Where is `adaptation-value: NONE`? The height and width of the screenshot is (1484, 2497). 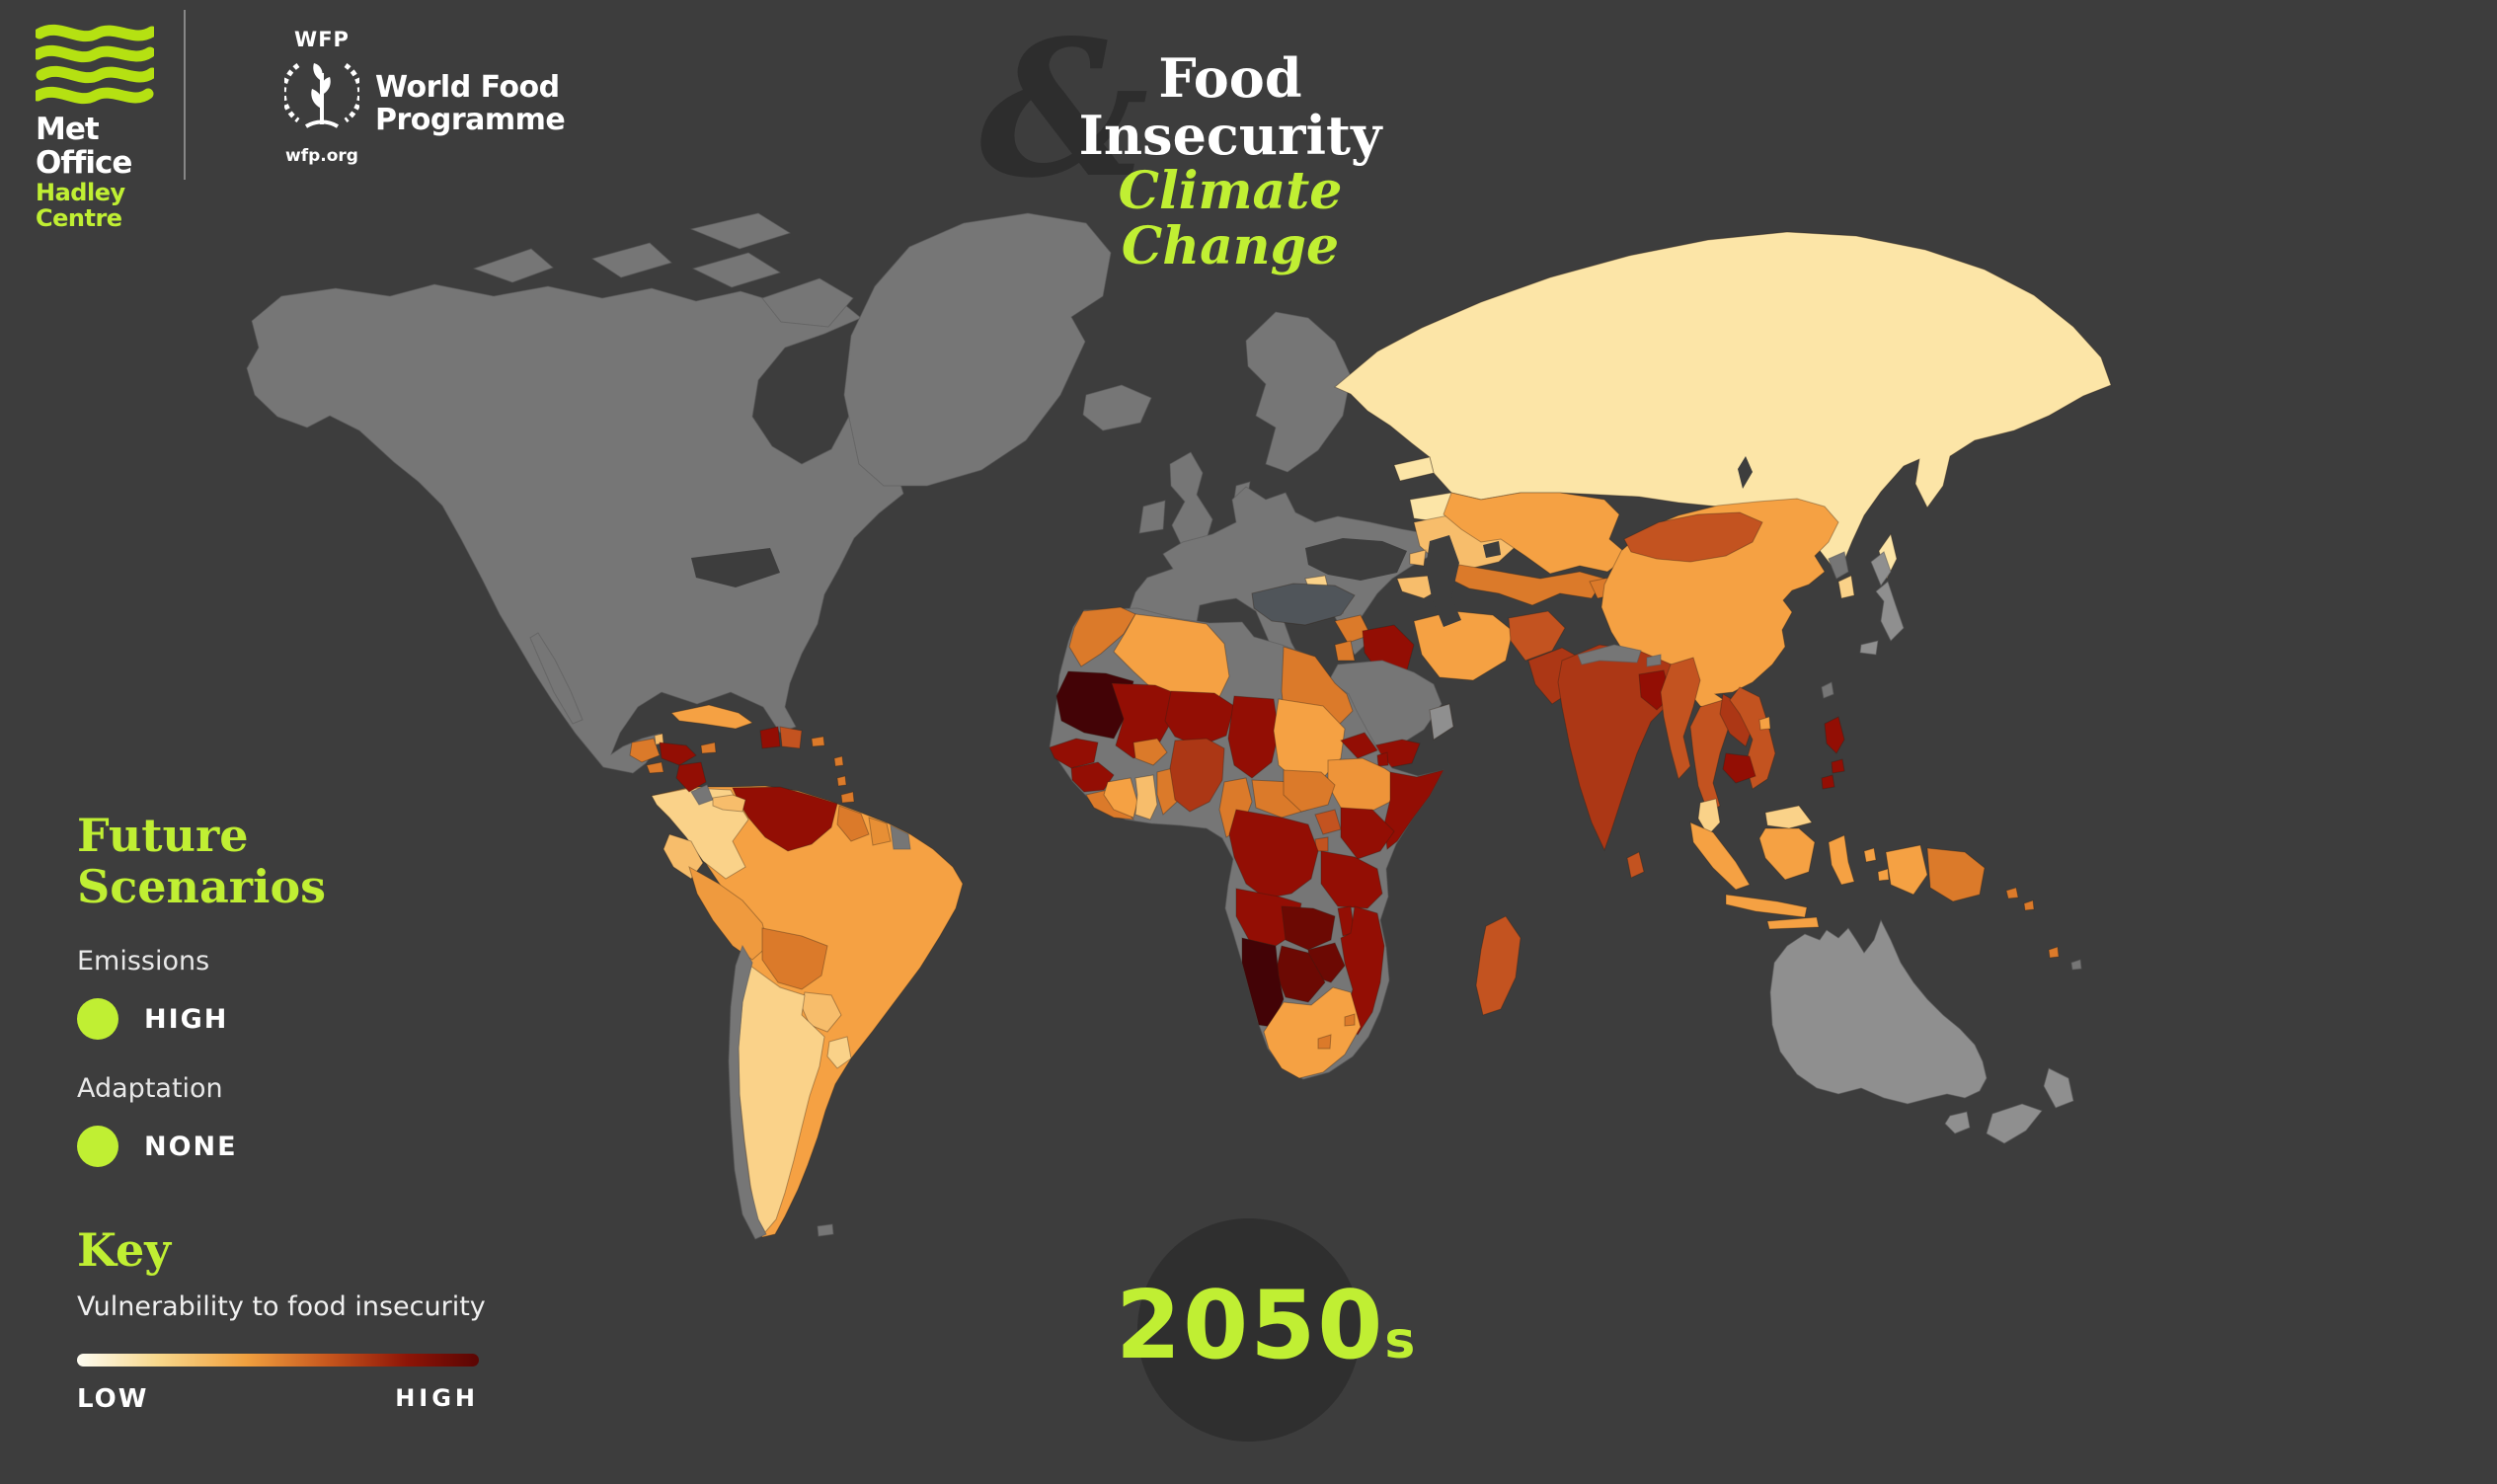 adaptation-value: NONE is located at coordinates (191, 1147).